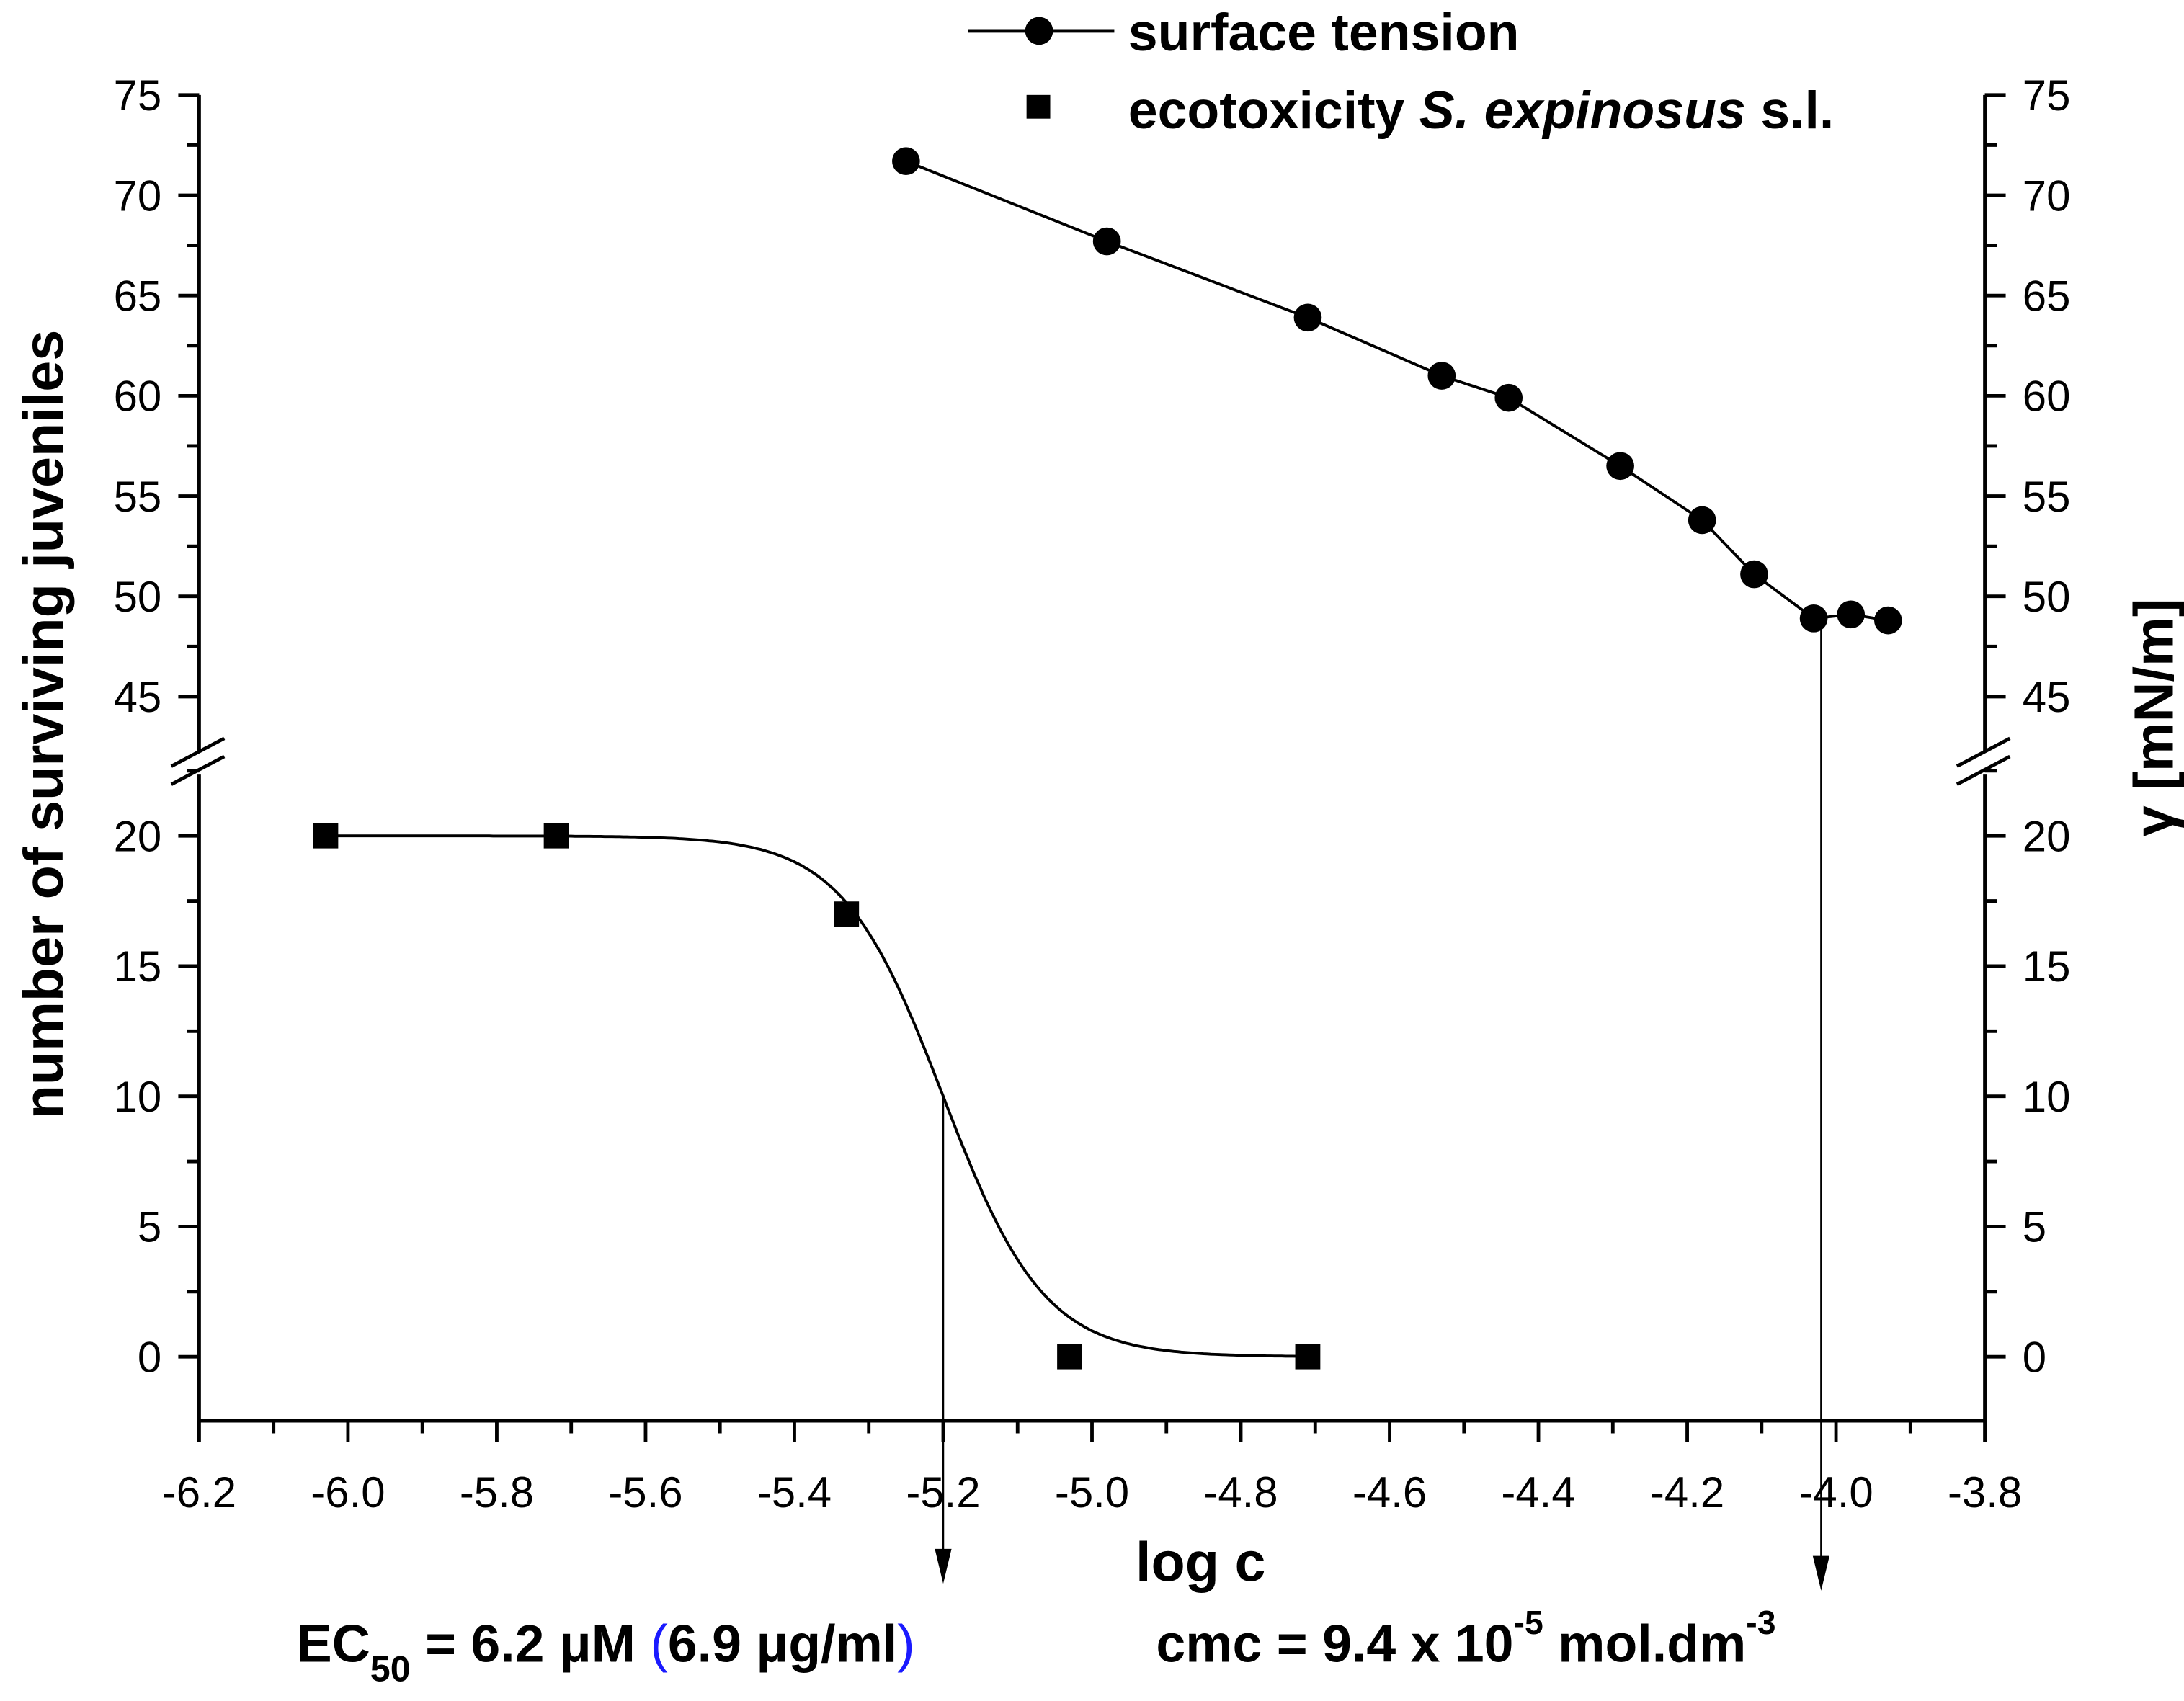  What do you see at coordinates (906, 1643) in the screenshot?
I see `paren-close: )` at bounding box center [906, 1643].